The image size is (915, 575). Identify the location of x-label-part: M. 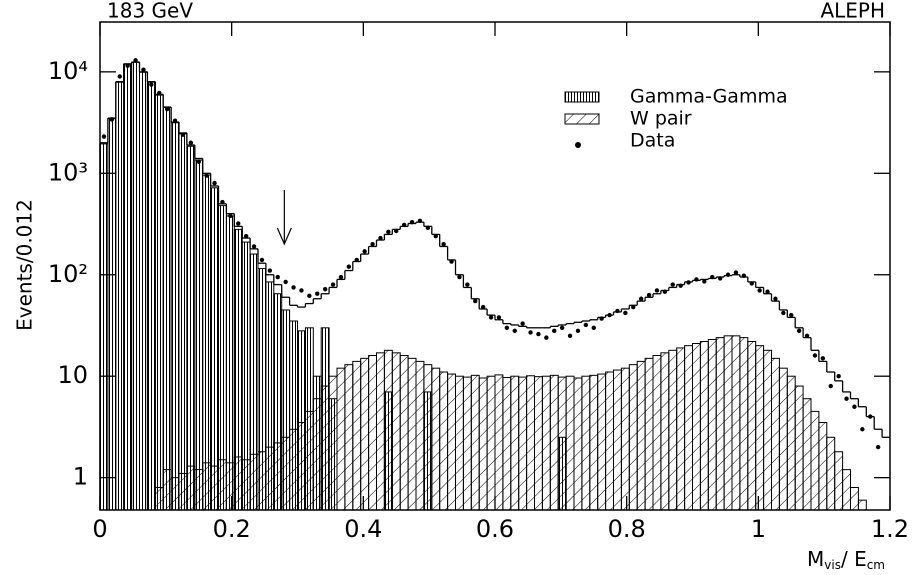
(815, 559).